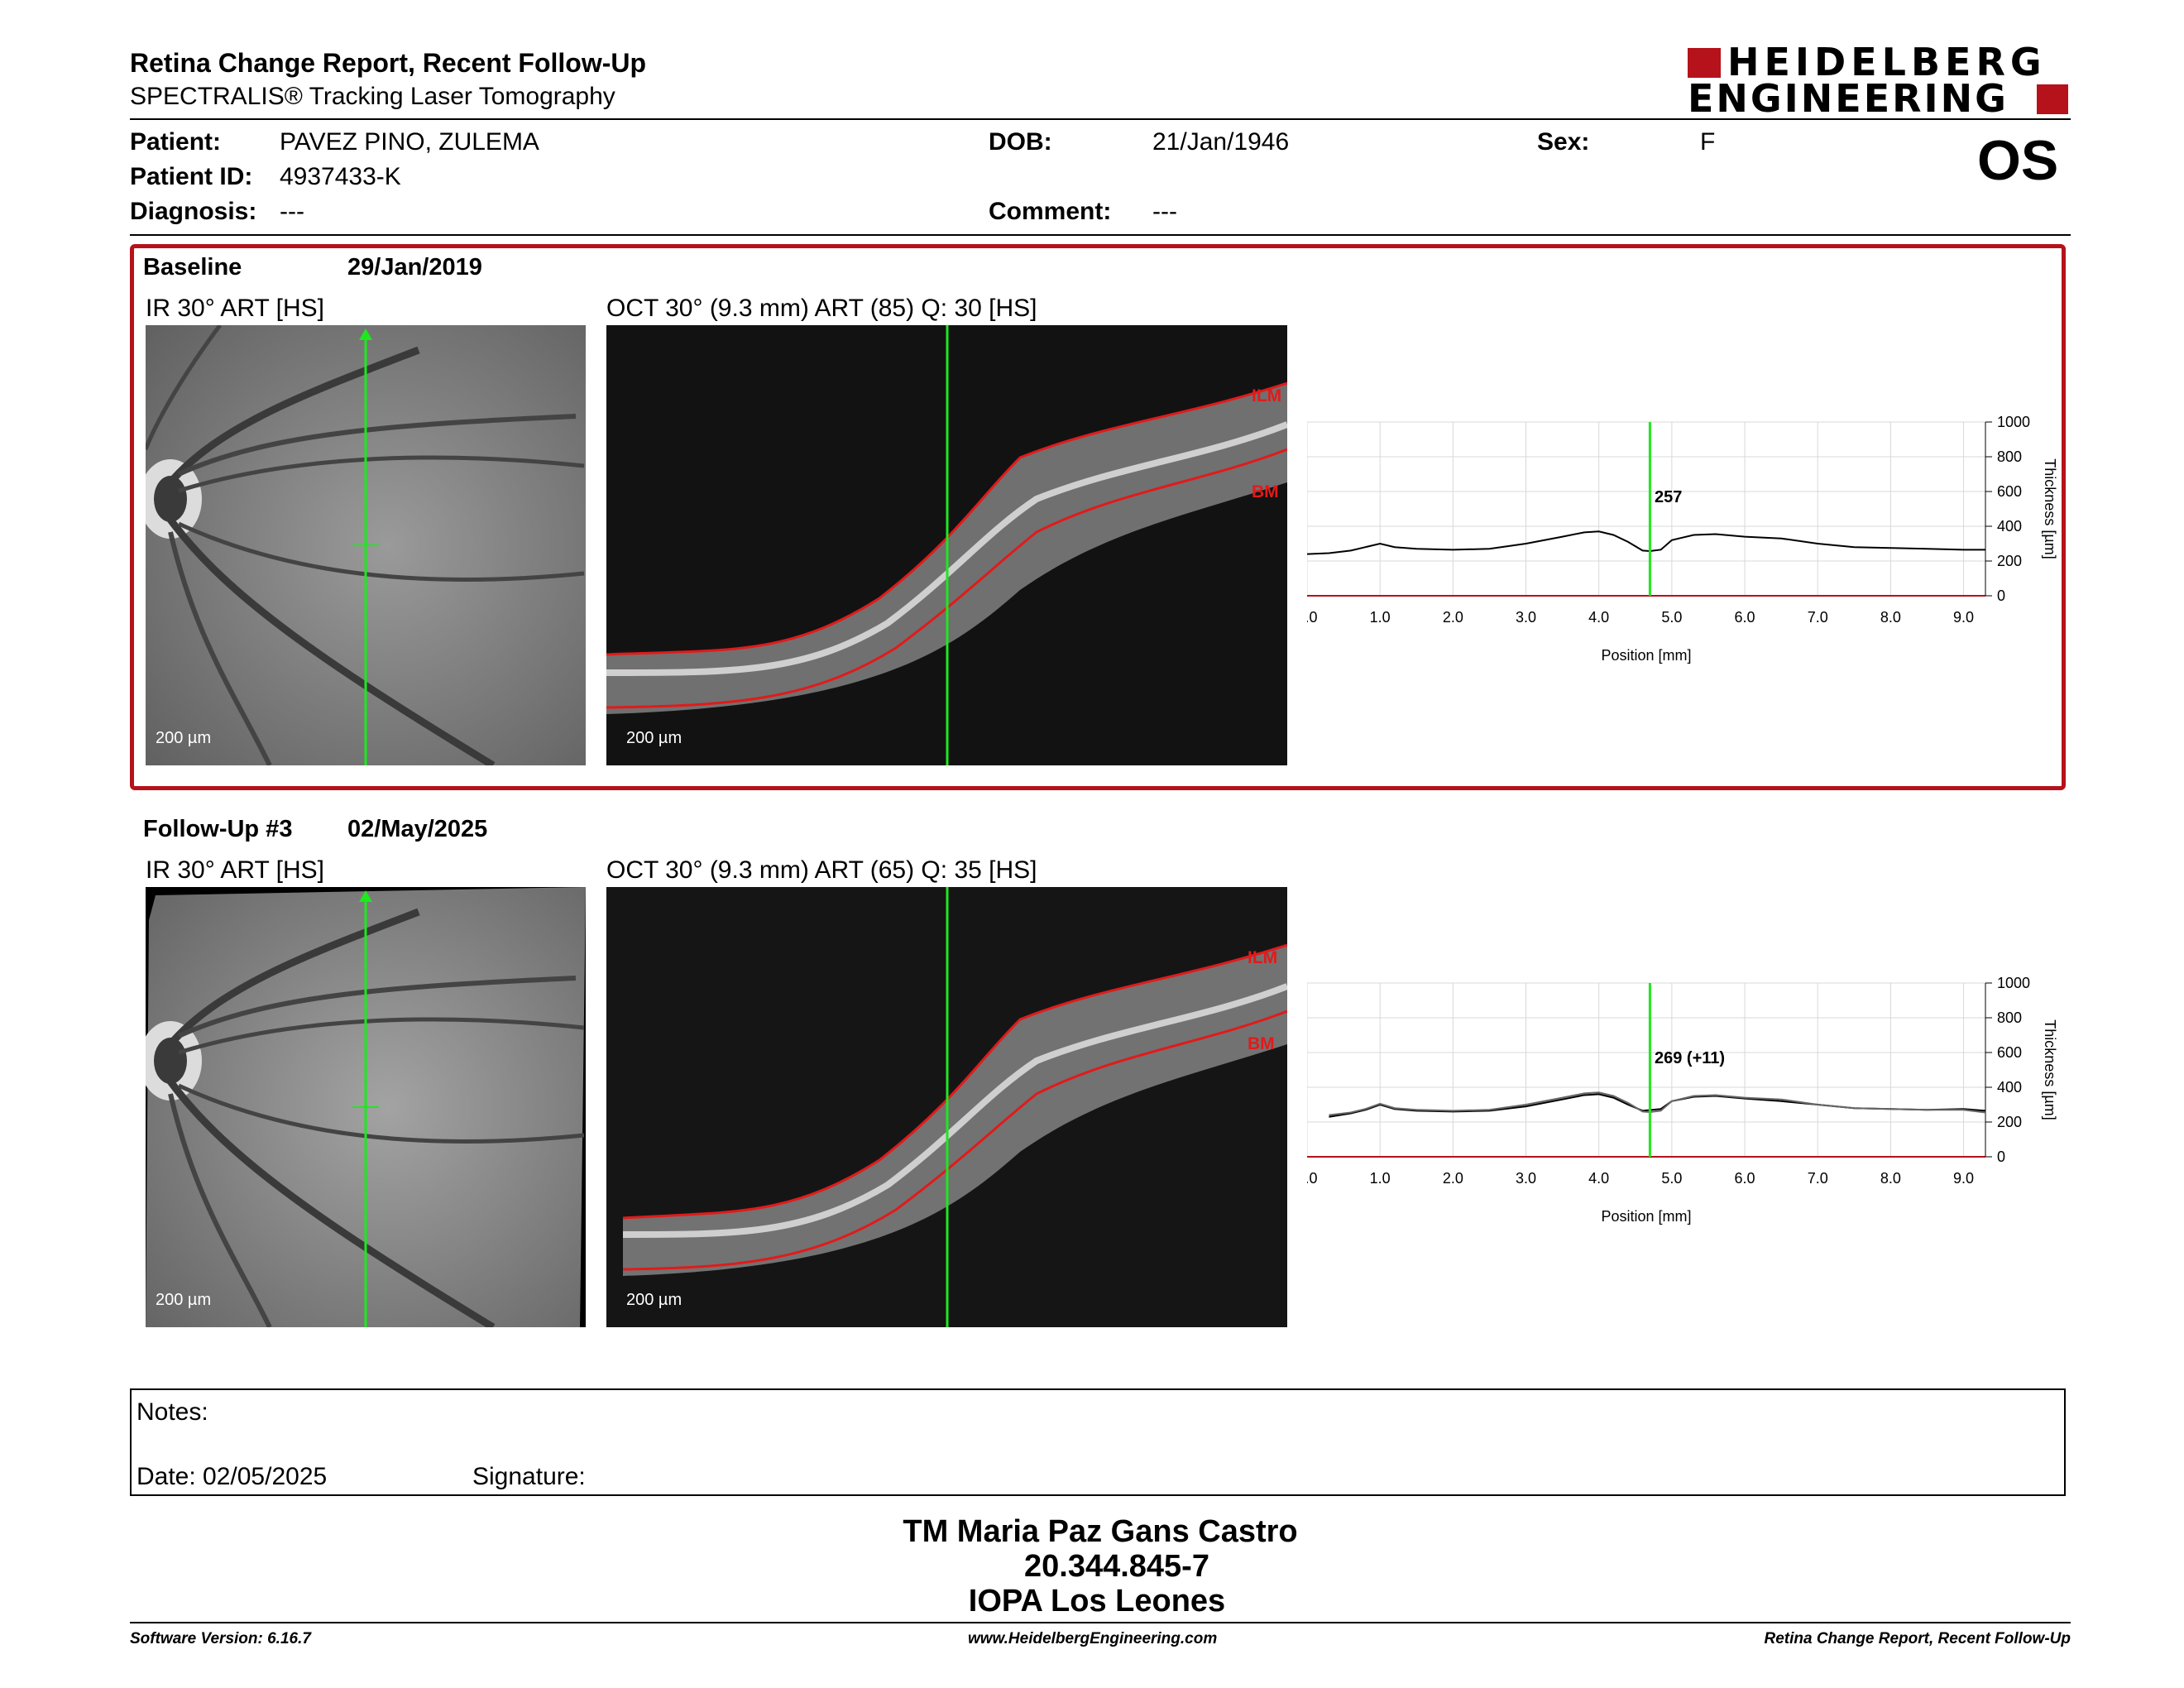 The width and height of the screenshot is (2184, 1688). What do you see at coordinates (1221, 142) in the screenshot?
I see `dob-value: 21/Jan/1946` at bounding box center [1221, 142].